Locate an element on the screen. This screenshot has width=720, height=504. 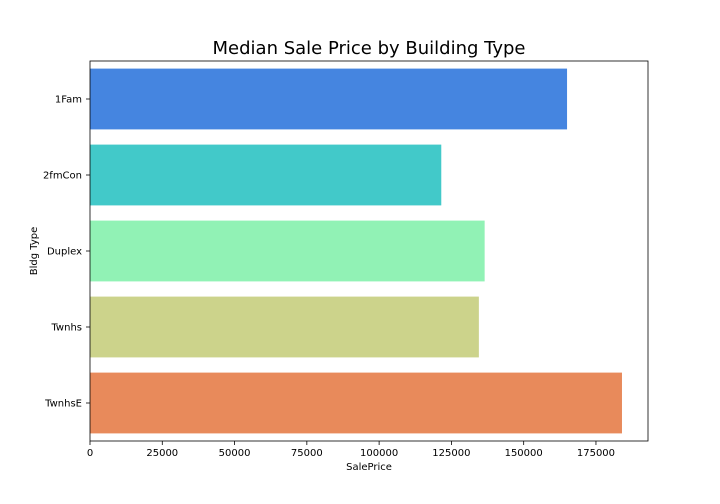
y-tick-label: Duplex is located at coordinates (64, 252).